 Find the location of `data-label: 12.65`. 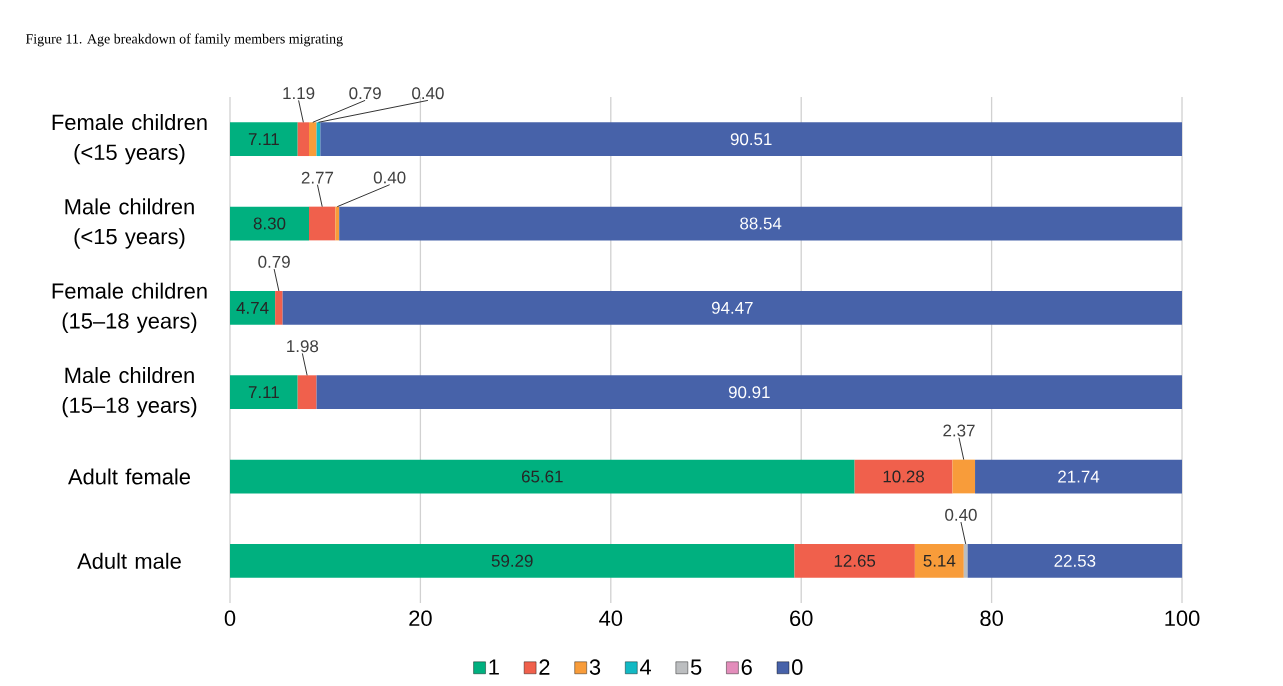

data-label: 12.65 is located at coordinates (855, 560).